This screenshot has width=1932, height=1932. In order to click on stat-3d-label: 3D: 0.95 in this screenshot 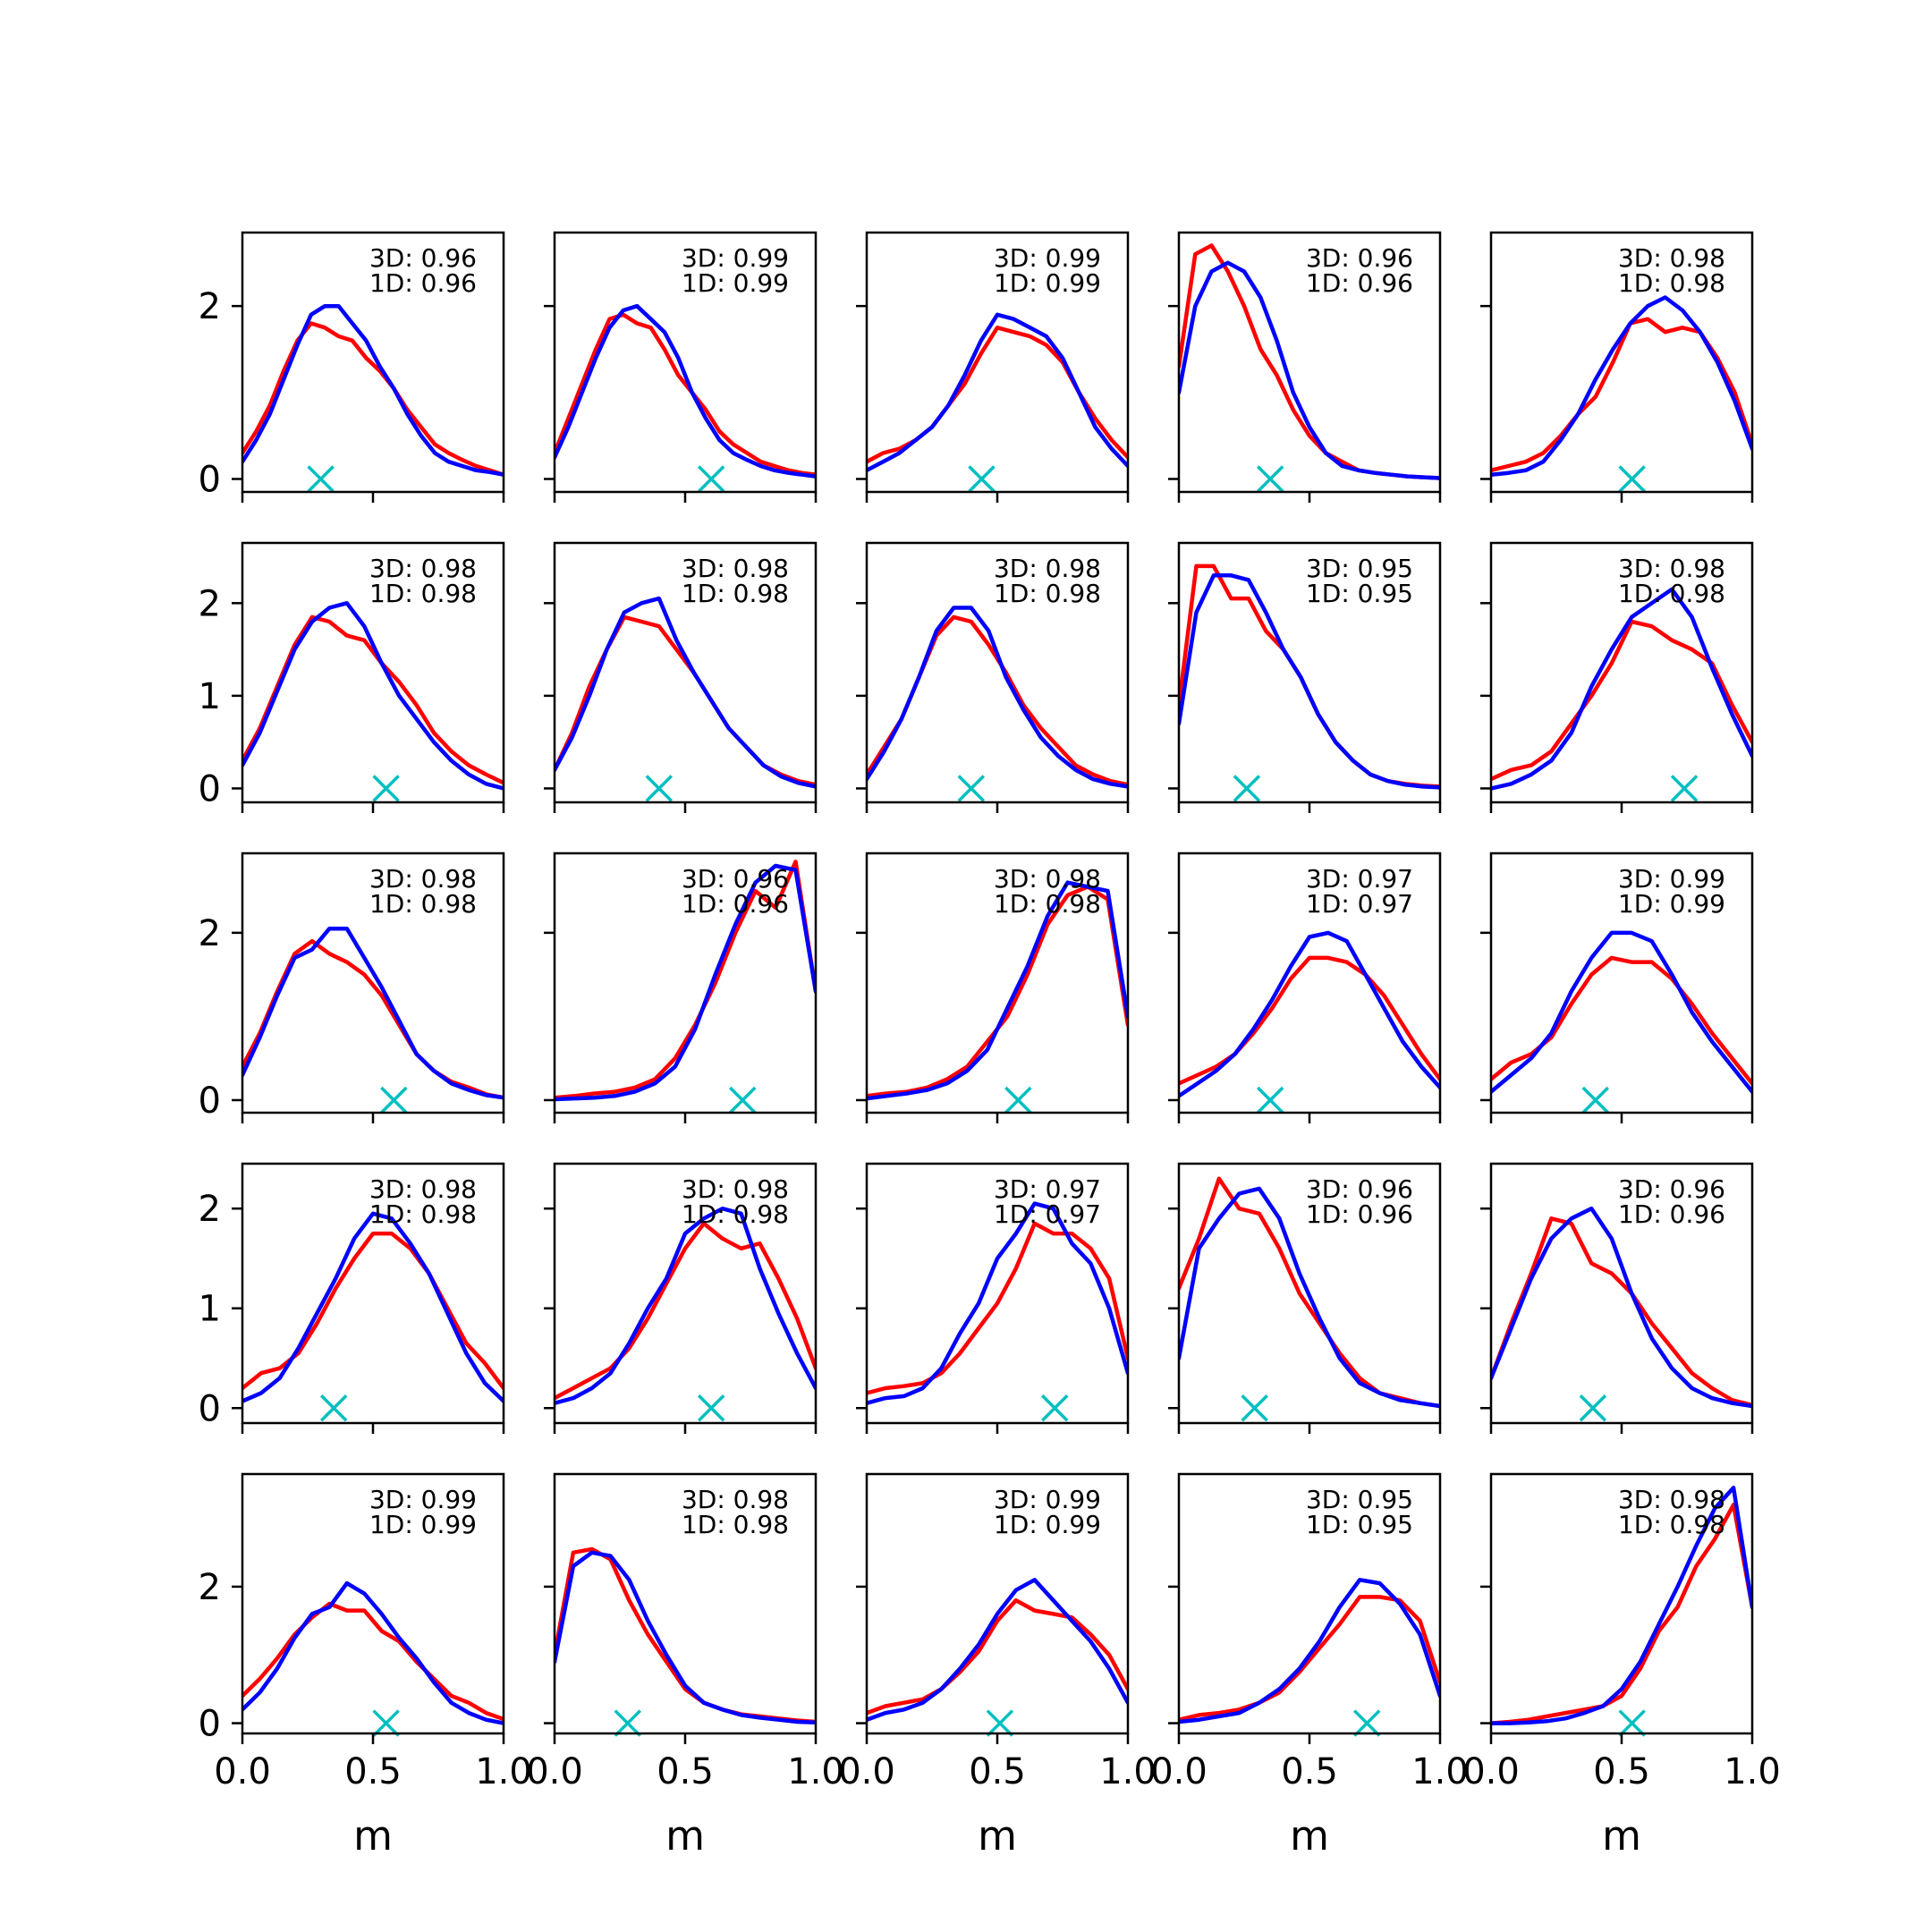, I will do `click(1359, 1499)`.